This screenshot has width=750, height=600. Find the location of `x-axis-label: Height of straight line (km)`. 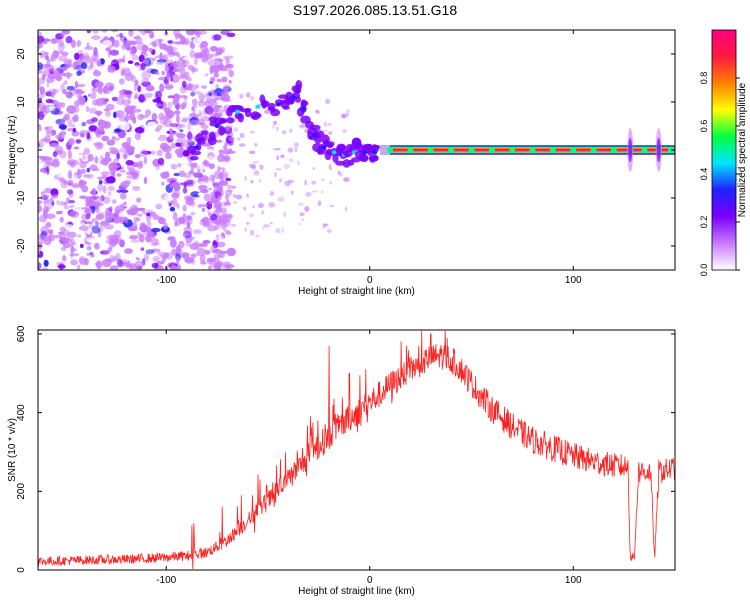

x-axis-label: Height of straight line (km) is located at coordinates (356, 591).